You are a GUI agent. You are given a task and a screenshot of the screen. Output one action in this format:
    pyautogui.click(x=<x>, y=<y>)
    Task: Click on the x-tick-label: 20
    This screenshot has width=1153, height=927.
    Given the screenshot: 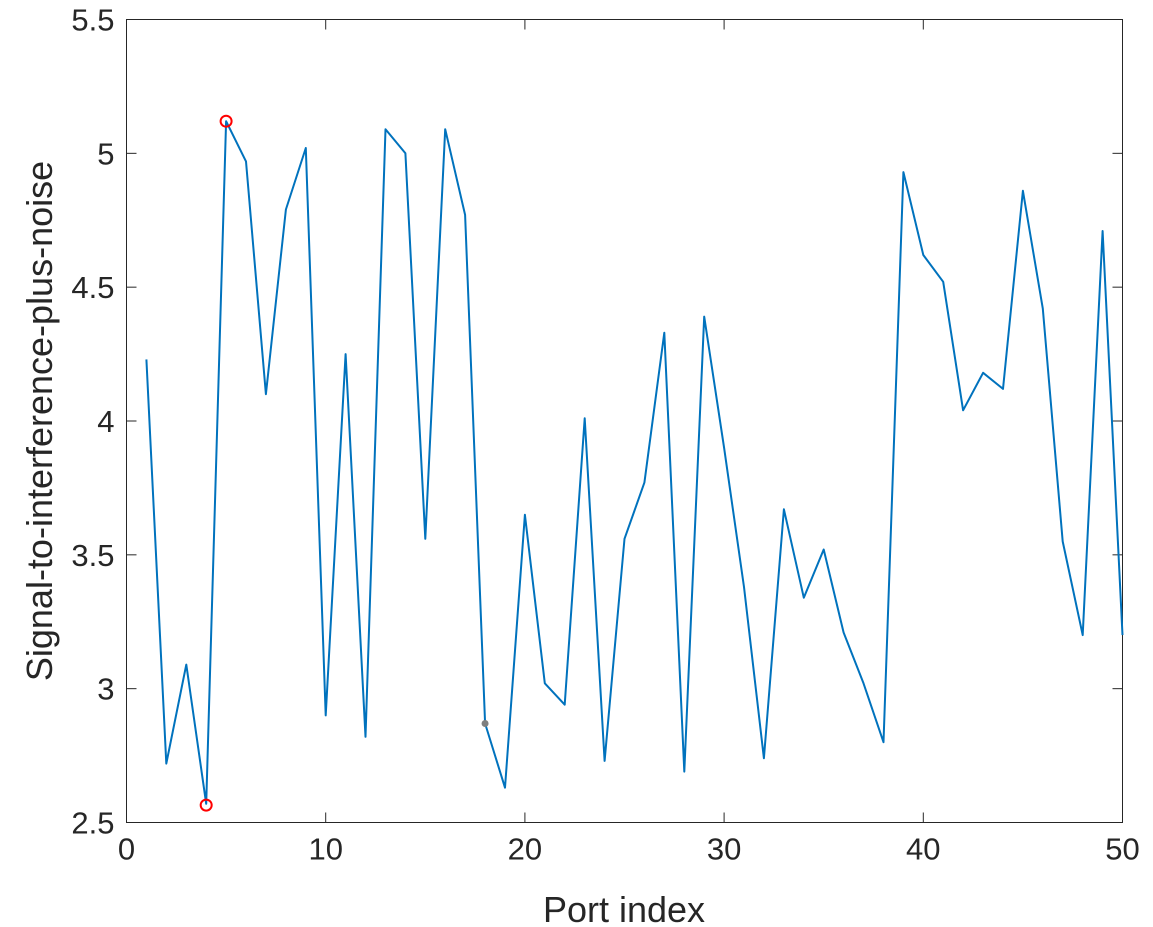 What is the action you would take?
    pyautogui.click(x=525, y=849)
    